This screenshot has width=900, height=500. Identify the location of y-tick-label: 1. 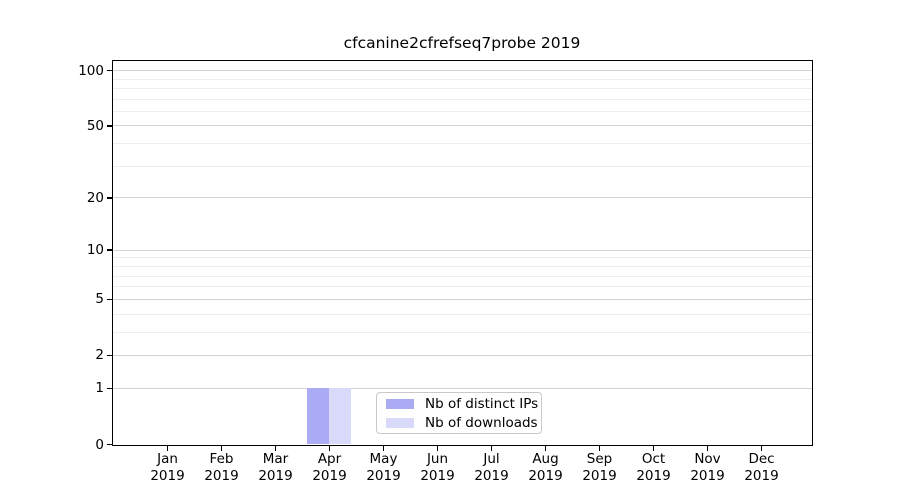
(99, 388).